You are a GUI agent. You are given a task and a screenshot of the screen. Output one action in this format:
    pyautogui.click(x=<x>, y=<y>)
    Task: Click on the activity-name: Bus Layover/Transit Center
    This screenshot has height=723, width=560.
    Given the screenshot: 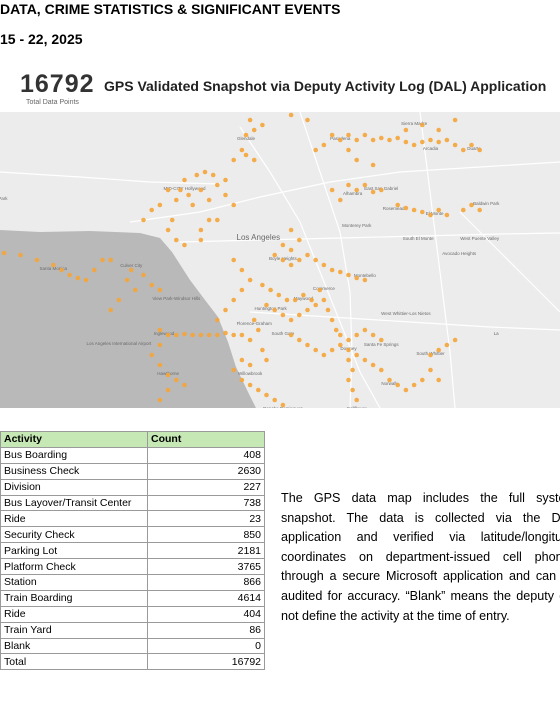 What is the action you would take?
    pyautogui.click(x=68, y=503)
    